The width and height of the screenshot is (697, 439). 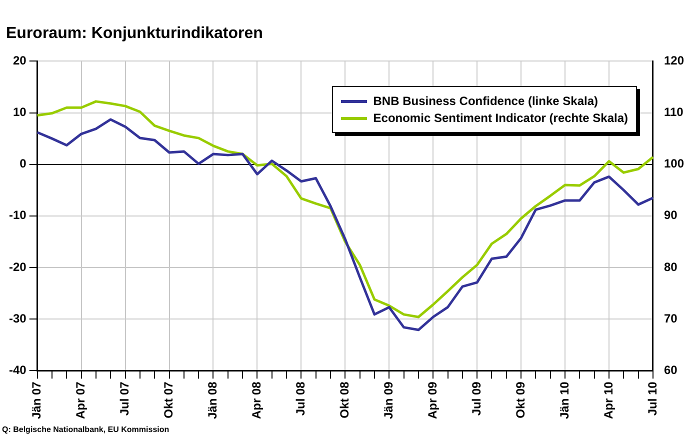 I want to click on x-tick-label: Jul 09, so click(x=476, y=398).